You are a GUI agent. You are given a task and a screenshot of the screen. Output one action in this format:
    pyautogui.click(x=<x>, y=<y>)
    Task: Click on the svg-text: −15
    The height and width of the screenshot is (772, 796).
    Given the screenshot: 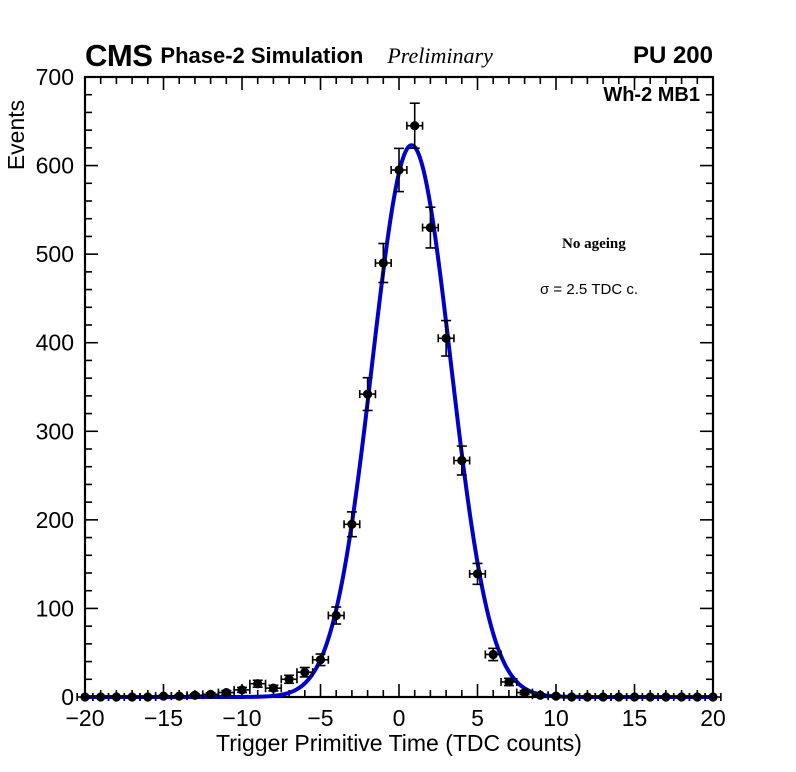 What is the action you would take?
    pyautogui.click(x=163, y=718)
    